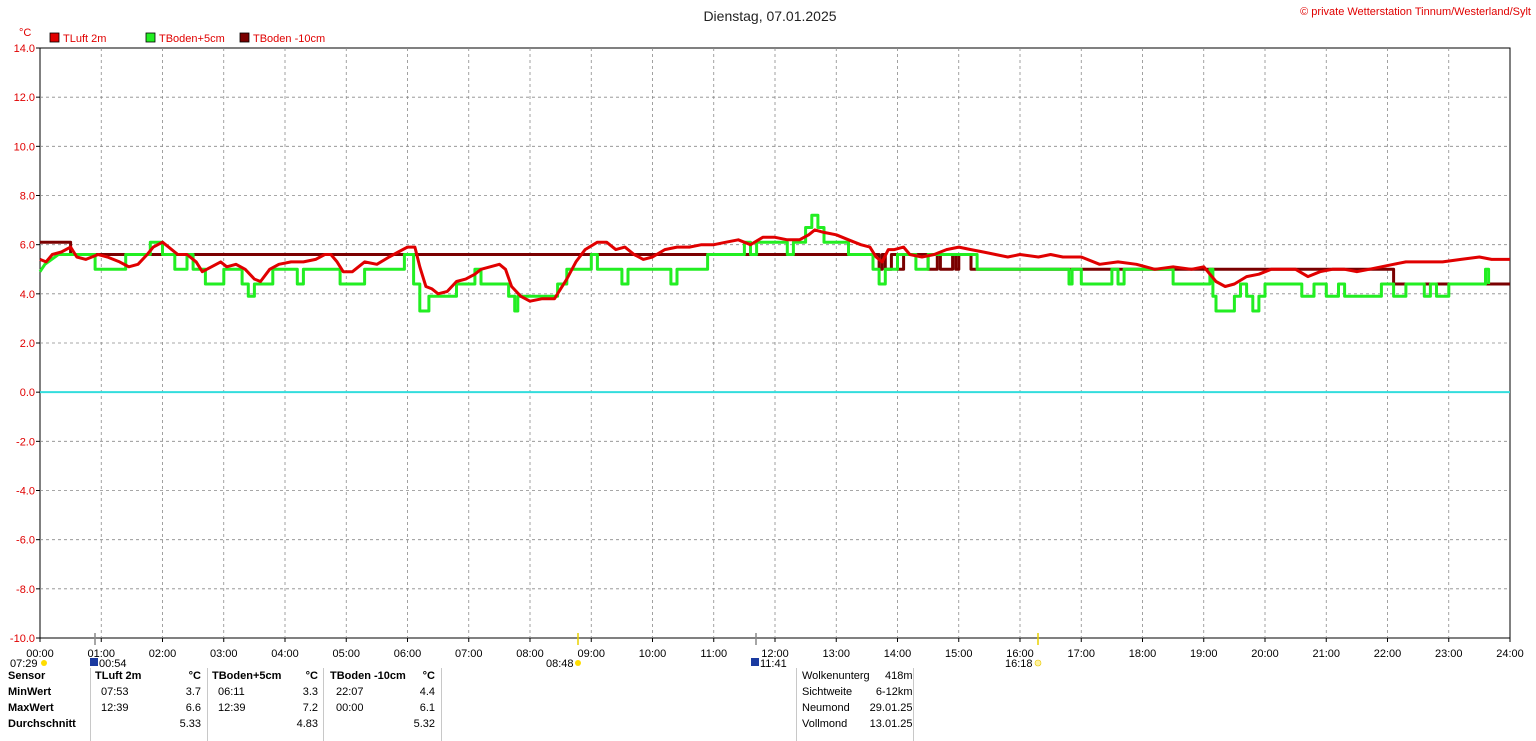 This screenshot has height=741, width=1536. I want to click on stats-min-value: 3.3, so click(310, 692).